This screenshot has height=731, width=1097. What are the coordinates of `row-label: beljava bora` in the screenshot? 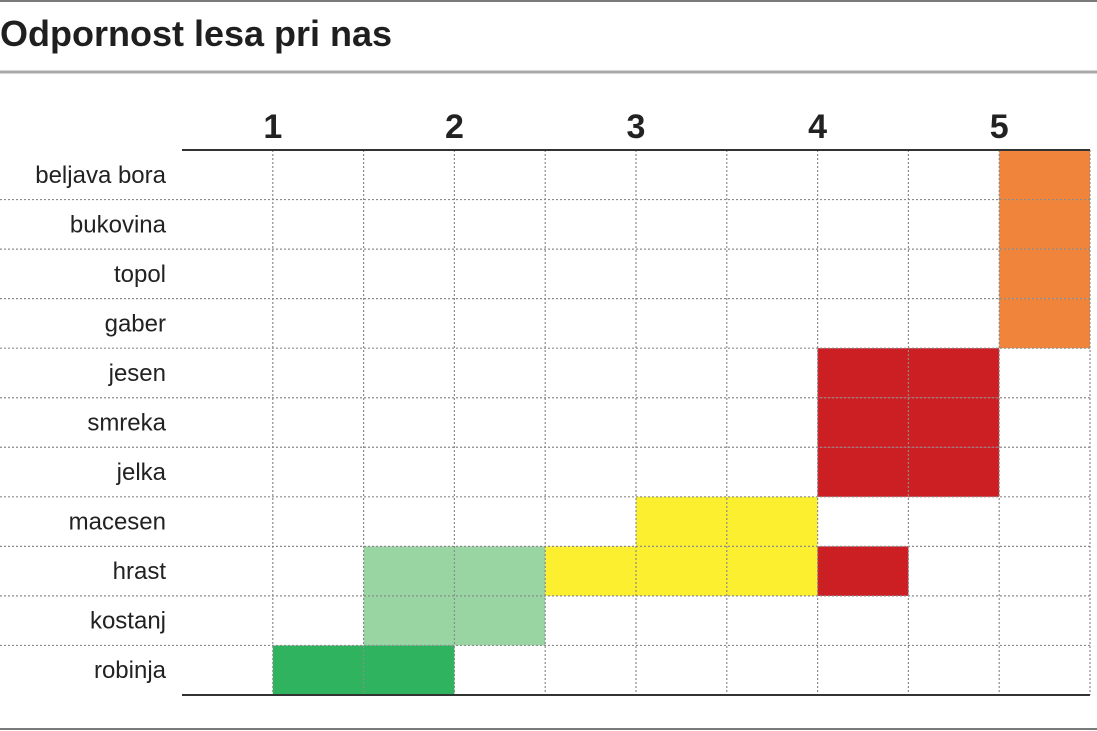 It's located at (100, 175).